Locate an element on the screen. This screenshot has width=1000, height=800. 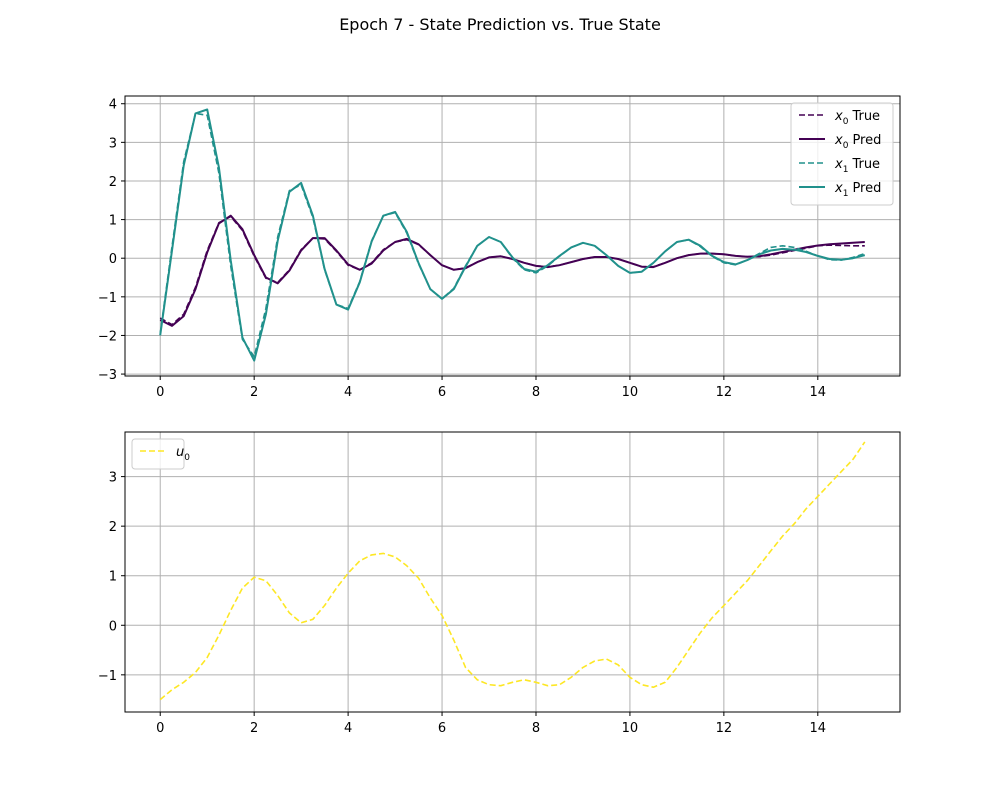
top-y-tick-label: 3 is located at coordinates (113, 143).